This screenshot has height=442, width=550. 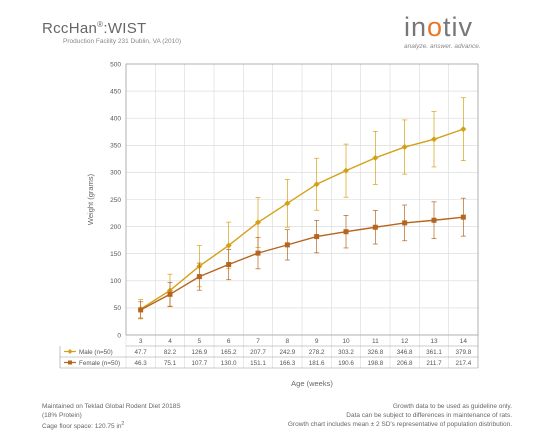 I want to click on table-value: 166.3, so click(x=287, y=363).